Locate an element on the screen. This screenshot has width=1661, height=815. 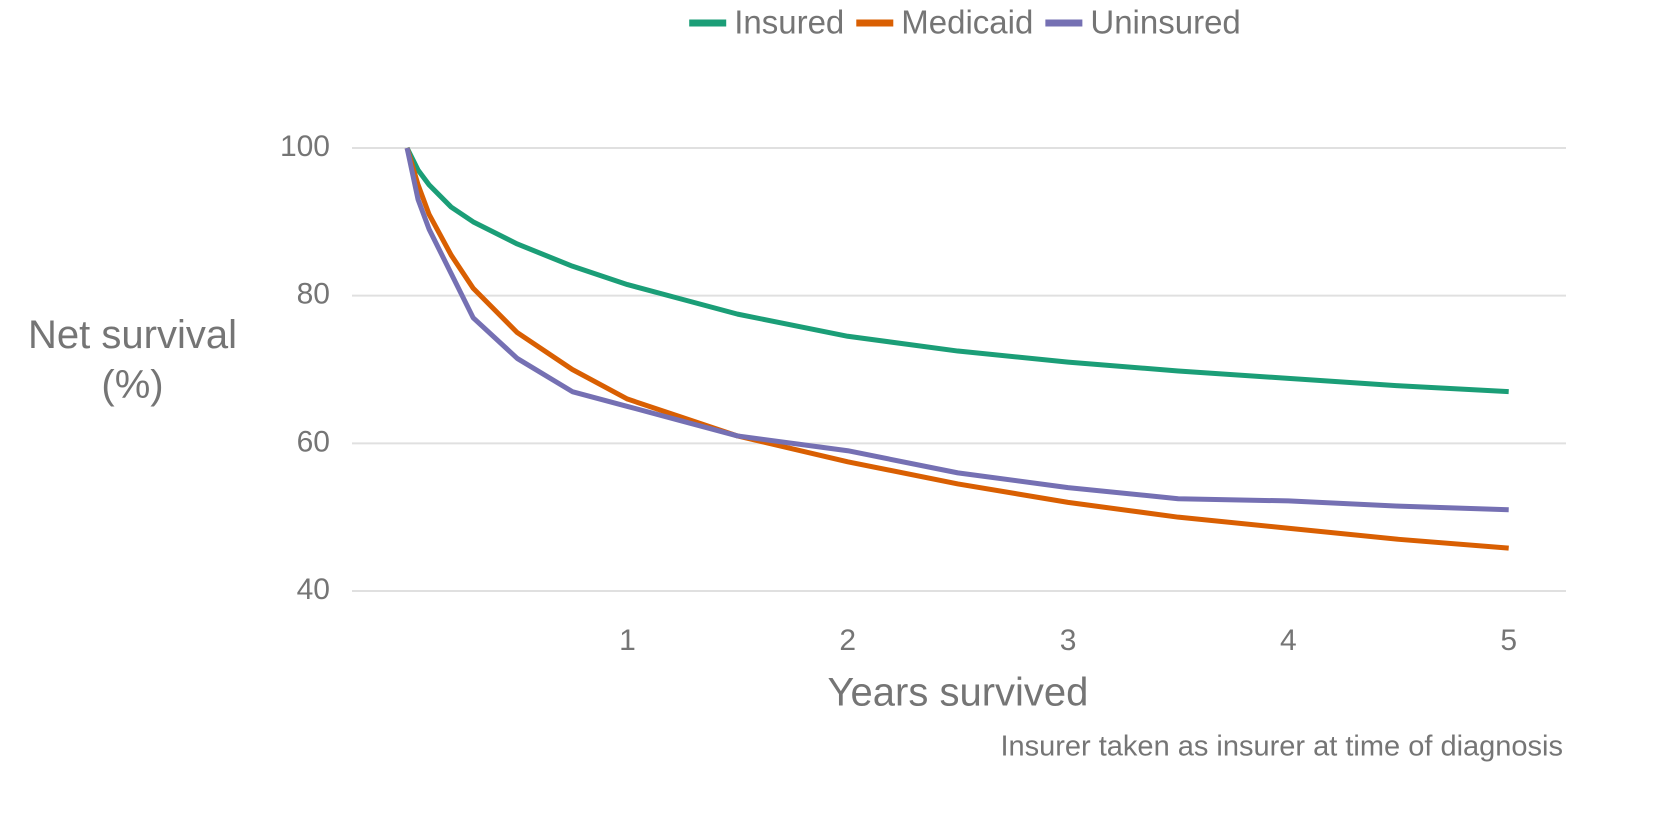
x-tick-label: 3 is located at coordinates (1068, 640).